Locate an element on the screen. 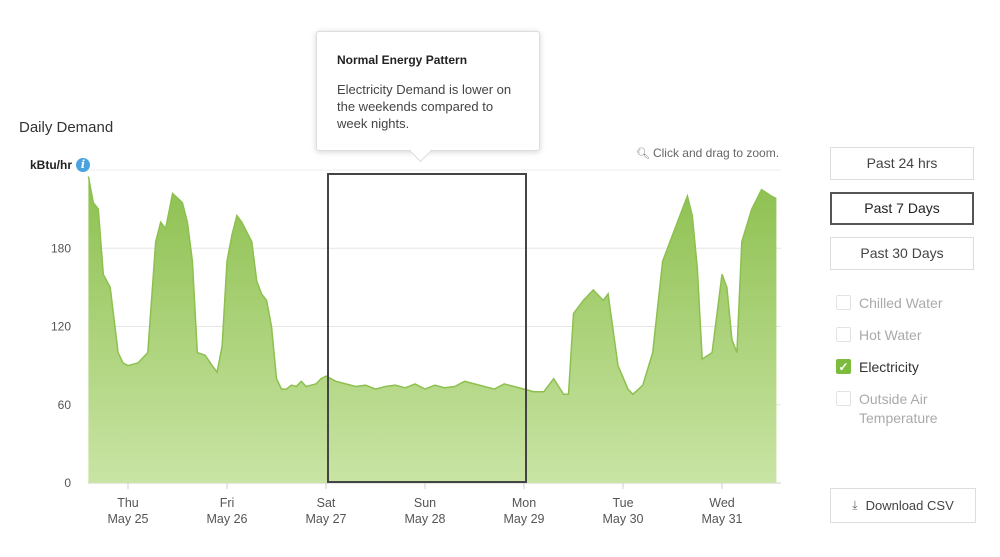 The image size is (1000, 557). filter-chilled-water: Chilled Water is located at coordinates (889, 303).